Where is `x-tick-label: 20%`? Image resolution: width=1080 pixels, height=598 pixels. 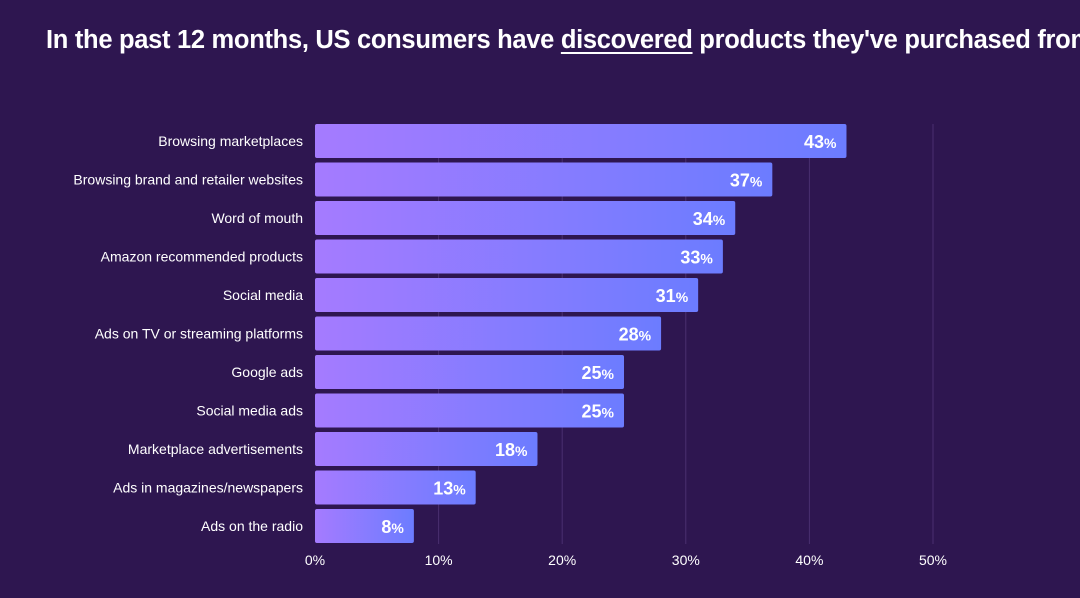 x-tick-label: 20% is located at coordinates (562, 560).